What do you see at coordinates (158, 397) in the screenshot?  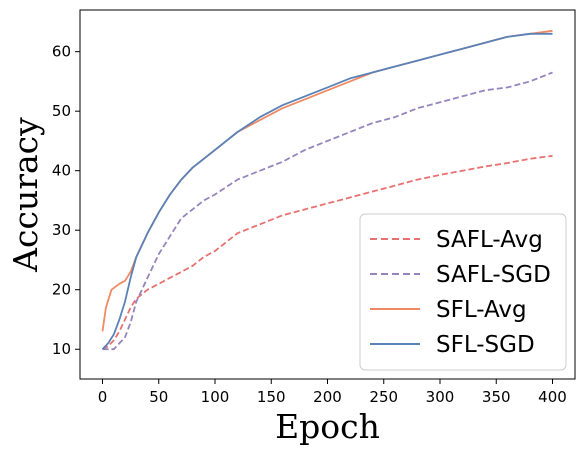 I see `x-tick-label: 50` at bounding box center [158, 397].